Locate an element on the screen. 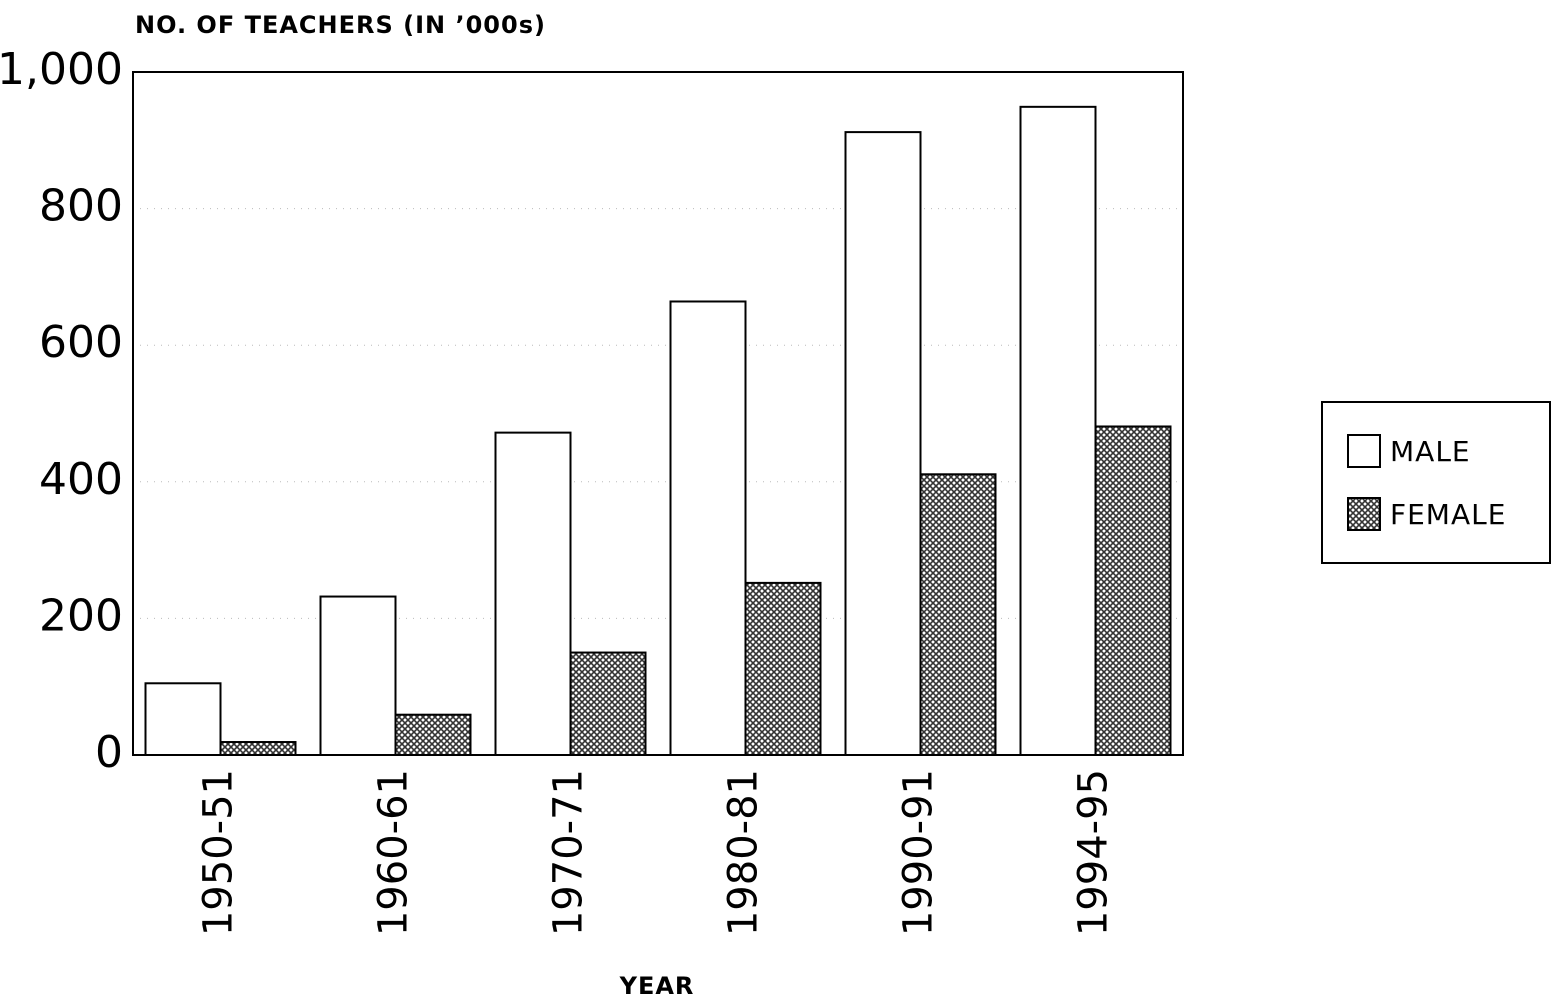  y-axis-label: NO. OF TEACHERS (IN ’000s) is located at coordinates (340, 25).